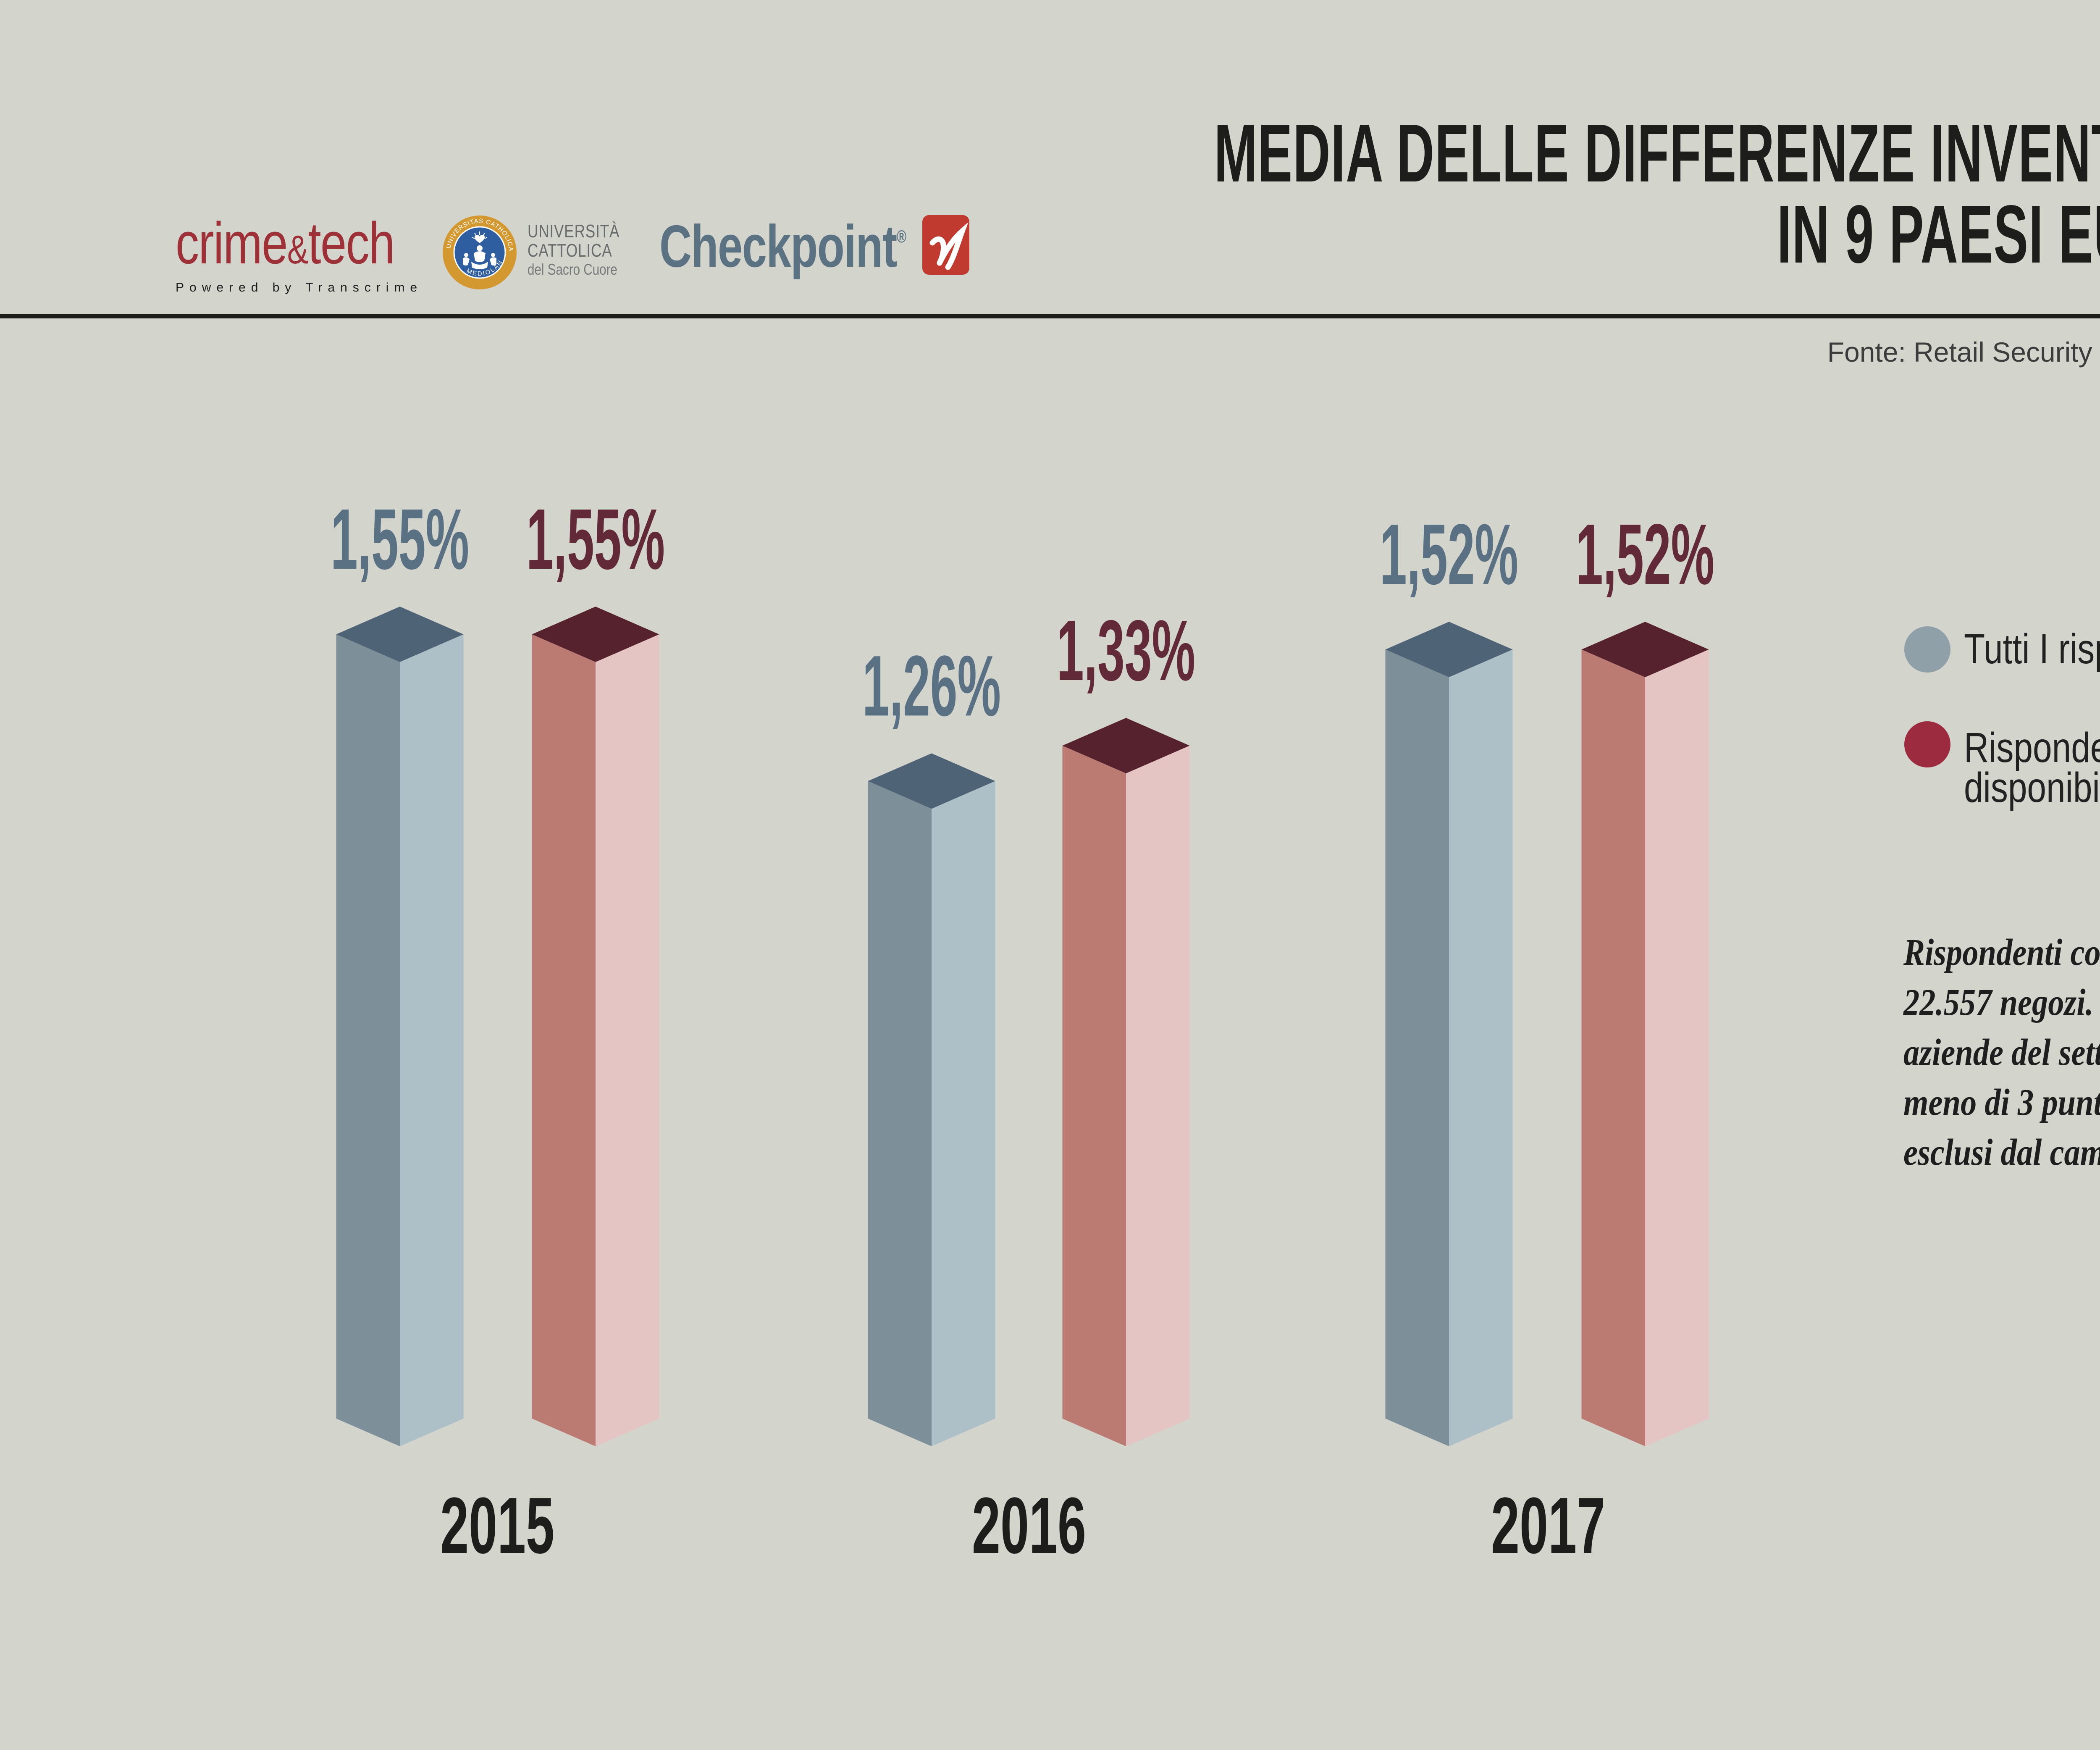  Describe the element at coordinates (595, 539) in the screenshot. I see `value-label-2015-series1: 1,55%` at that location.